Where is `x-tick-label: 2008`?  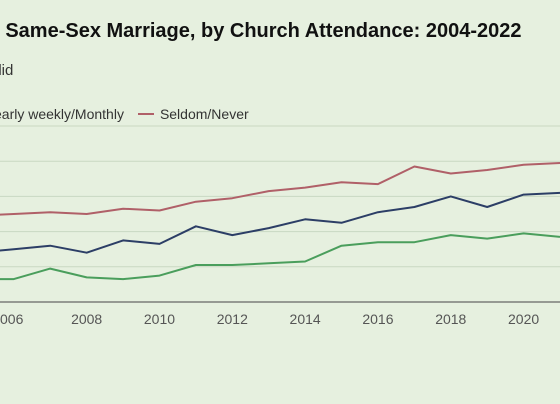
x-tick-label: 2008 is located at coordinates (86, 319).